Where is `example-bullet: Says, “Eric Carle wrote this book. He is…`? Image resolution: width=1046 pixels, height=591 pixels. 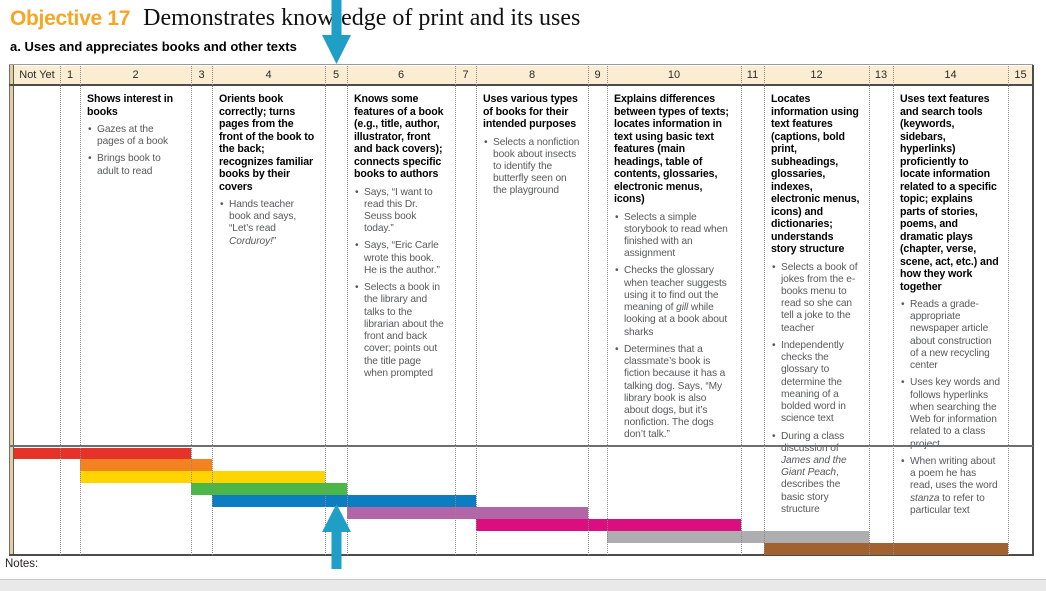
example-bullet: Says, “Eric Carle wrote this book. He is… is located at coordinates (400, 258).